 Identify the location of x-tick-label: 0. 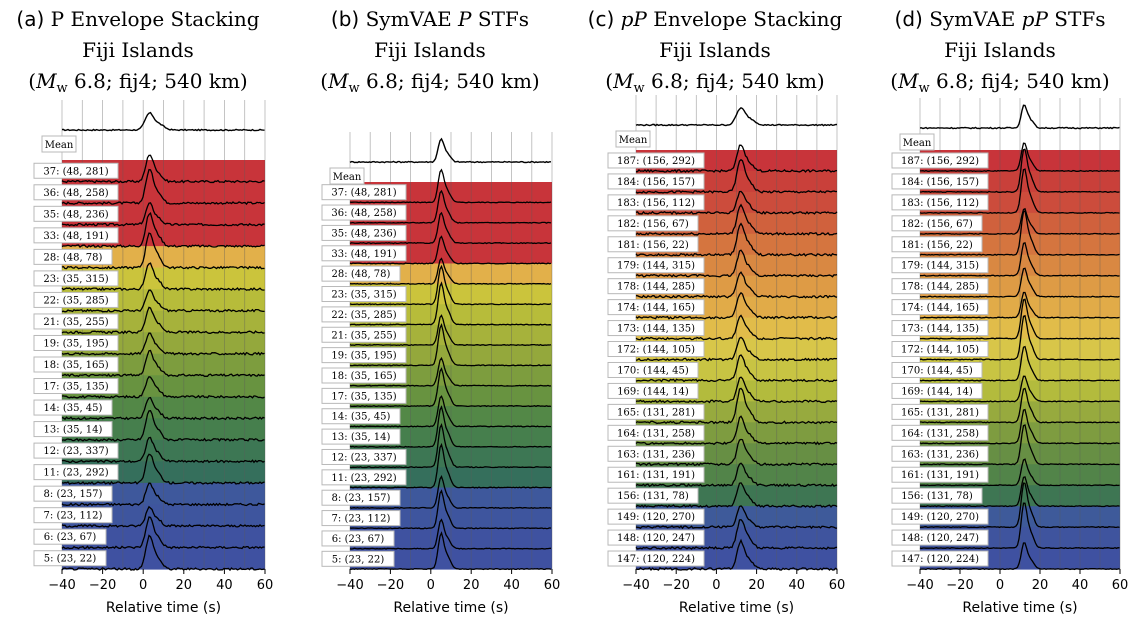
(431, 585).